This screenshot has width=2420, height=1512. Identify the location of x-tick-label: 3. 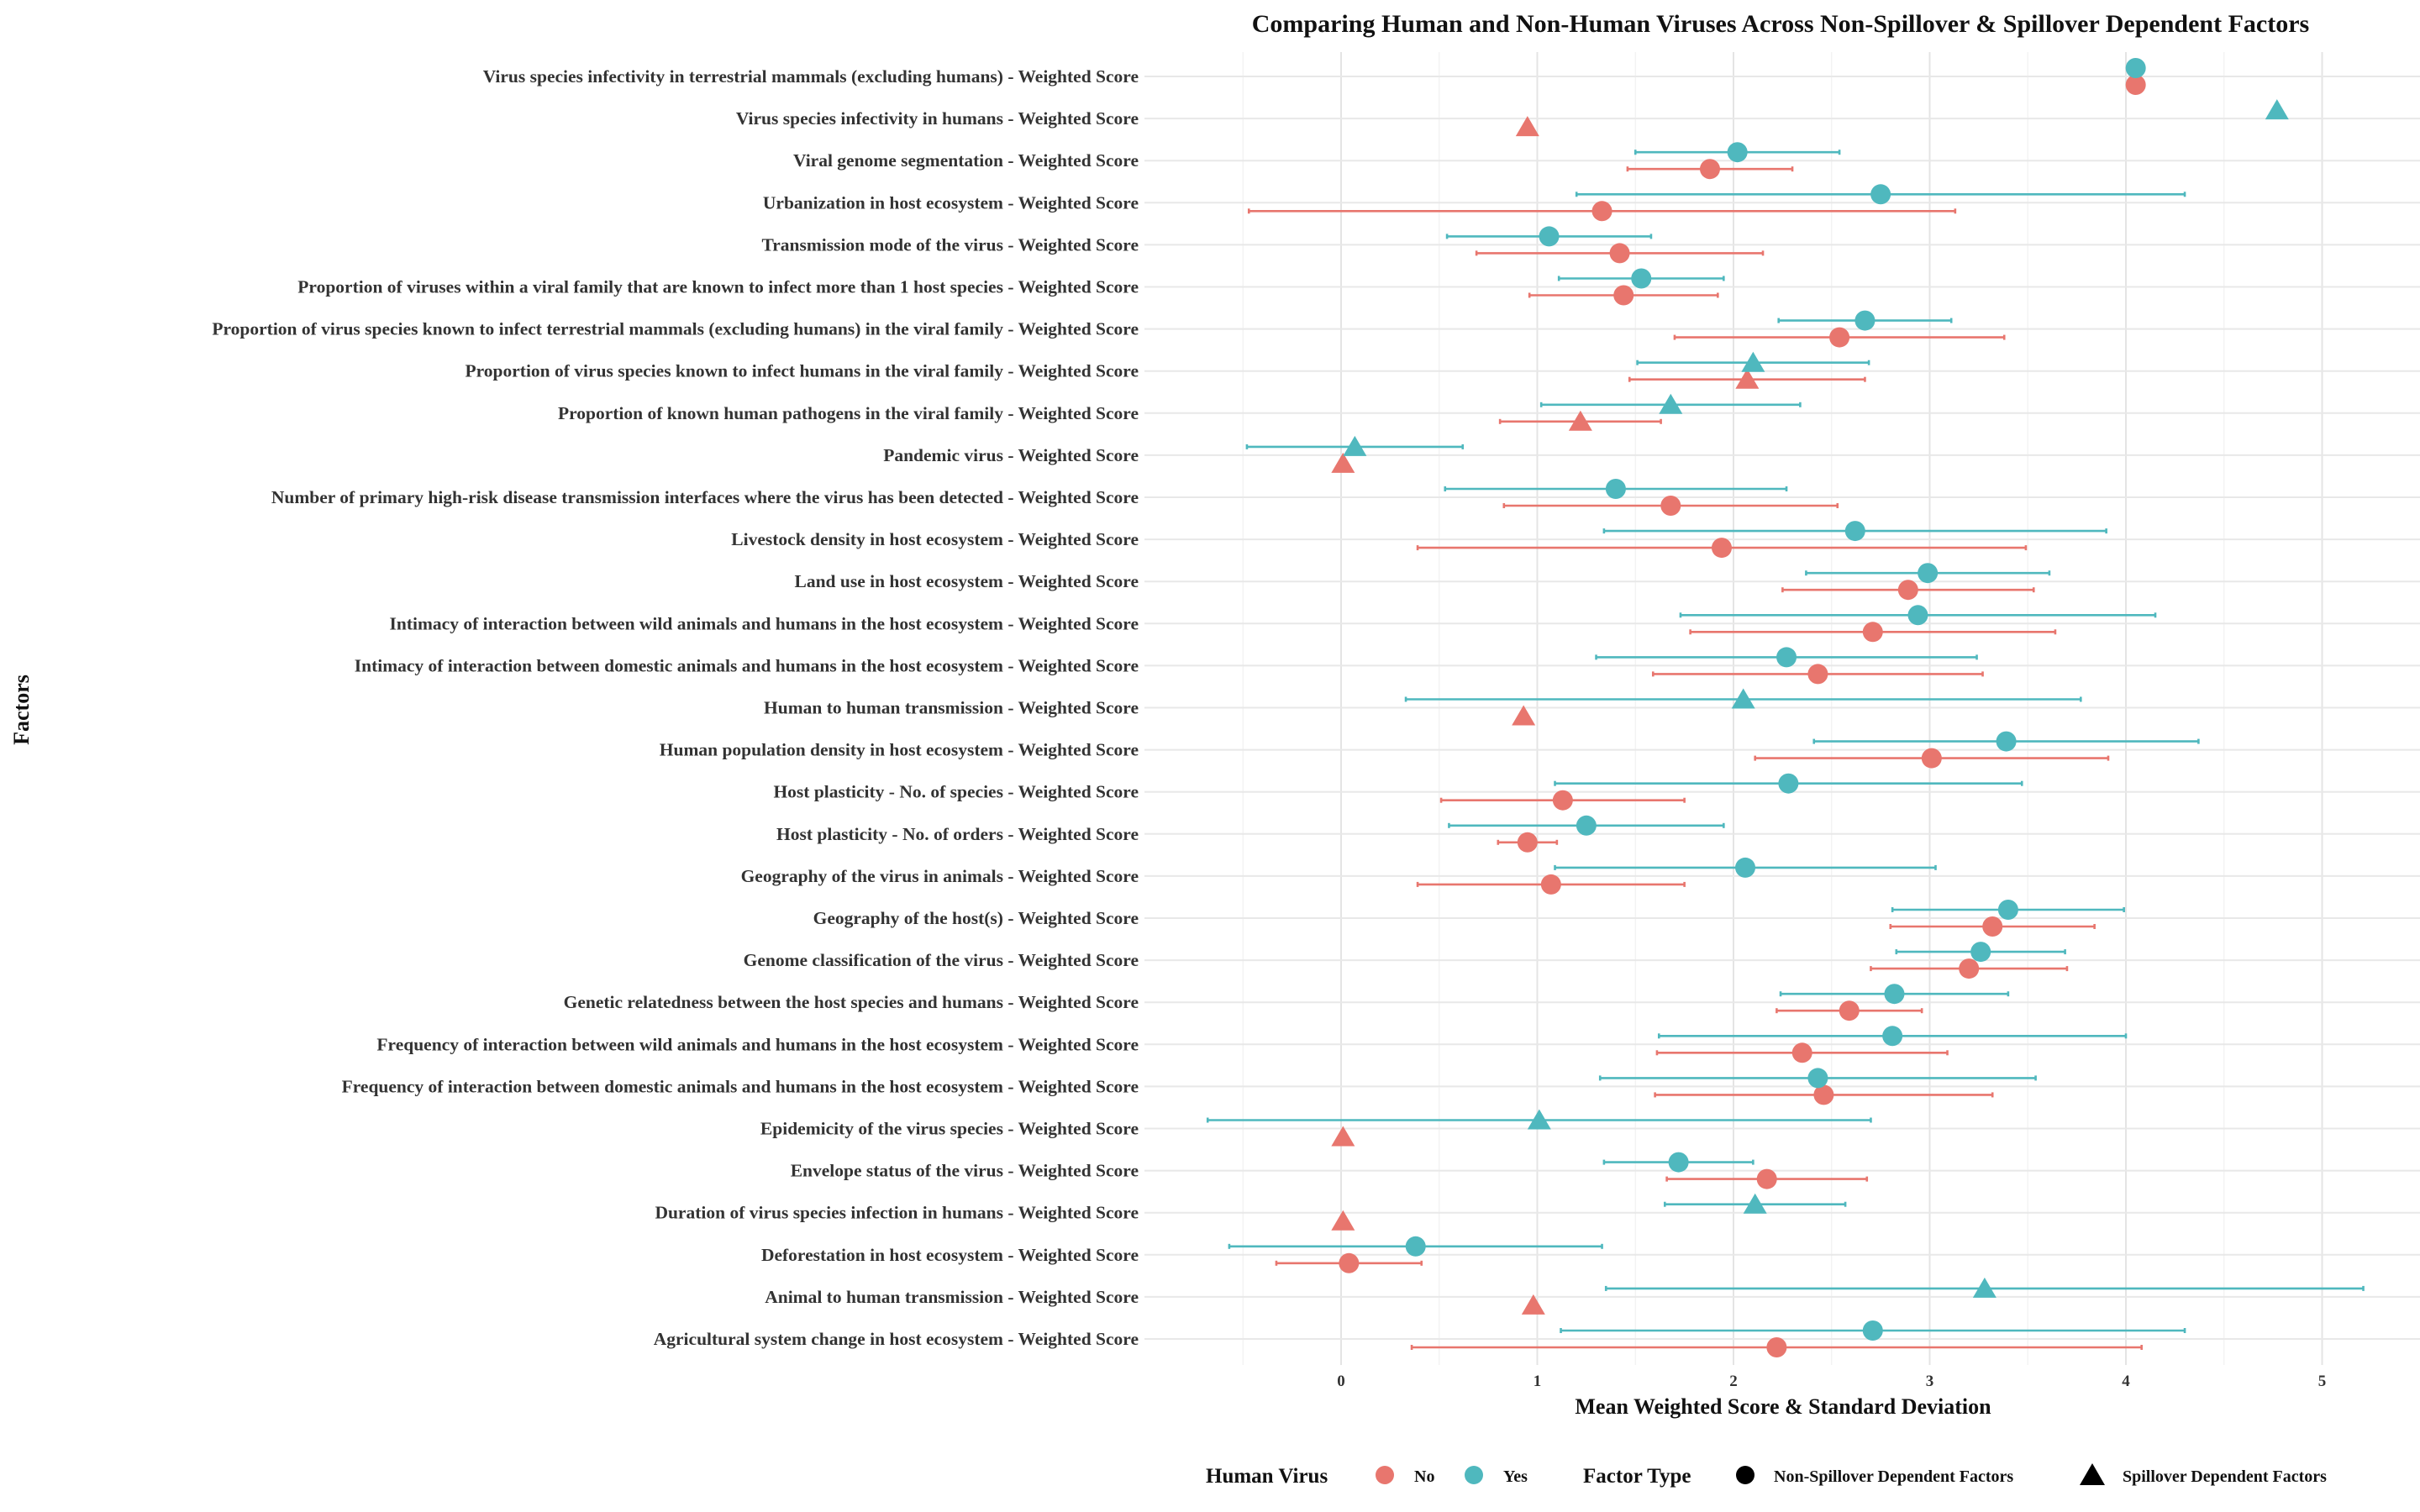
(1930, 1381).